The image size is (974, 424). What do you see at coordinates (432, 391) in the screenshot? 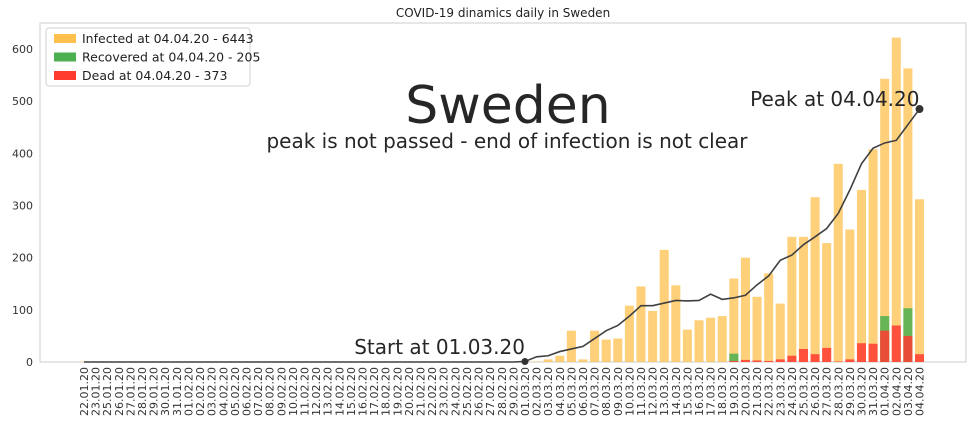
I see `x-tick-label: 22.02.20` at bounding box center [432, 391].